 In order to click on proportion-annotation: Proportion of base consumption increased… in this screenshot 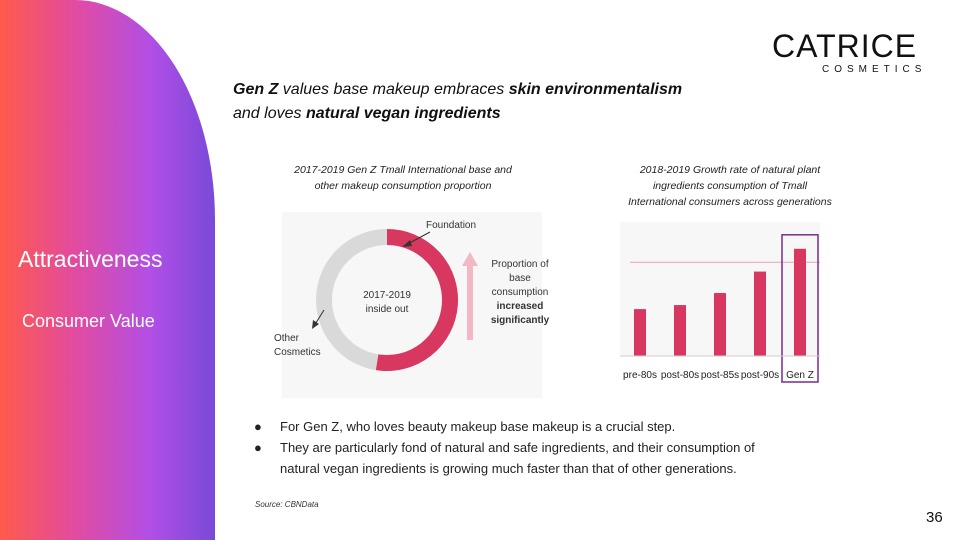, I will do `click(520, 292)`.